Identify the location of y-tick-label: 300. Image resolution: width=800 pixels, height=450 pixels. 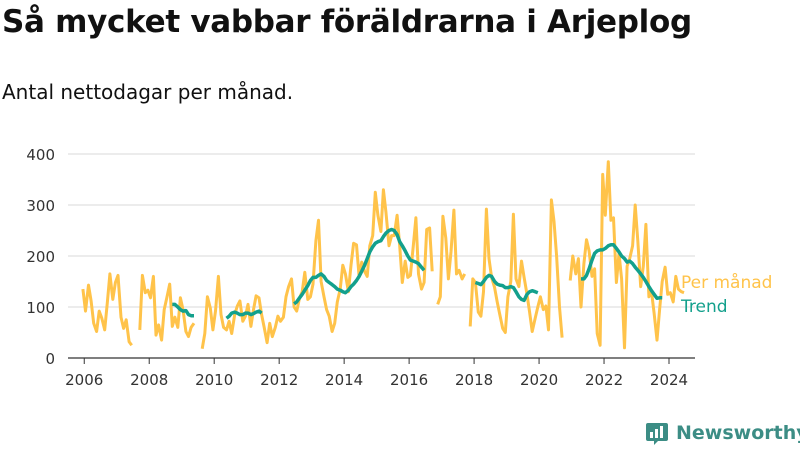
(40, 206).